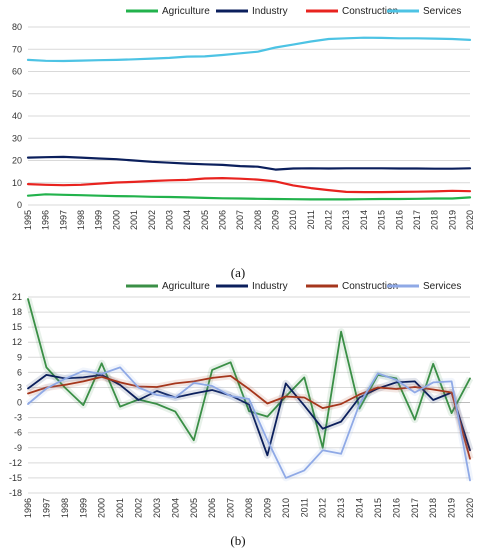  Describe the element at coordinates (28, 220) in the screenshot. I see `x-tick-label: 1995` at that location.